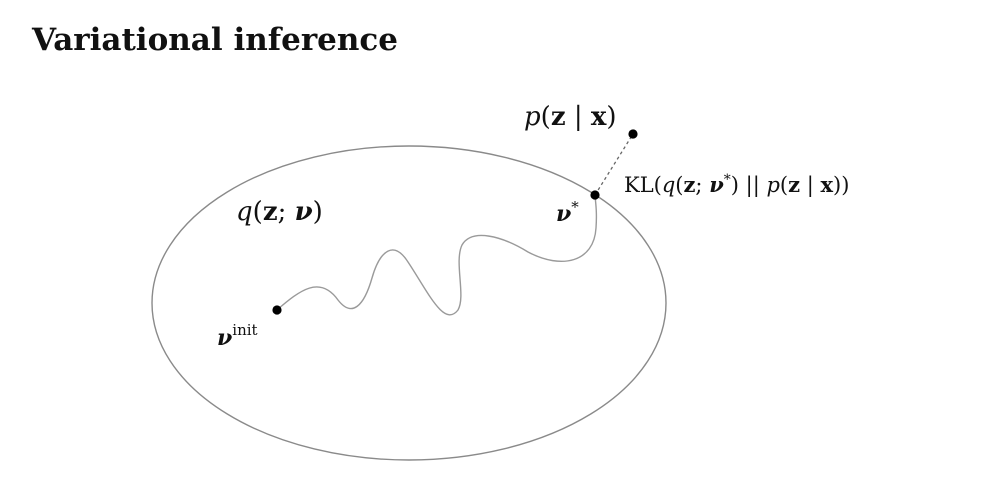  Describe the element at coordinates (595, 195) in the screenshot. I see `optimum-point` at that location.